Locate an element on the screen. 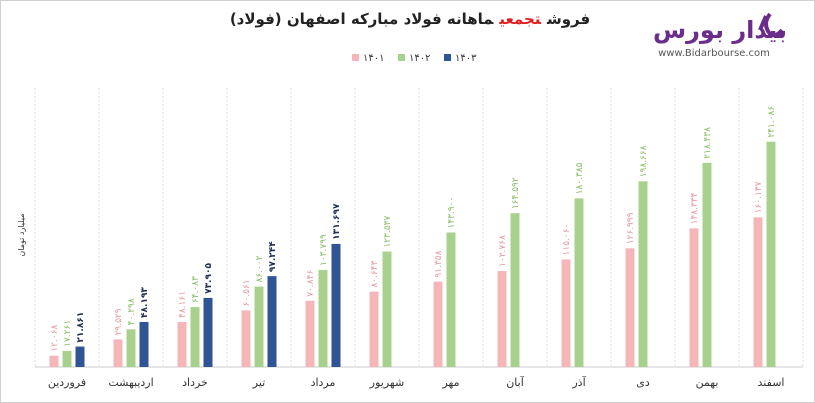  x-tick-label: مهر is located at coordinates (450, 382).